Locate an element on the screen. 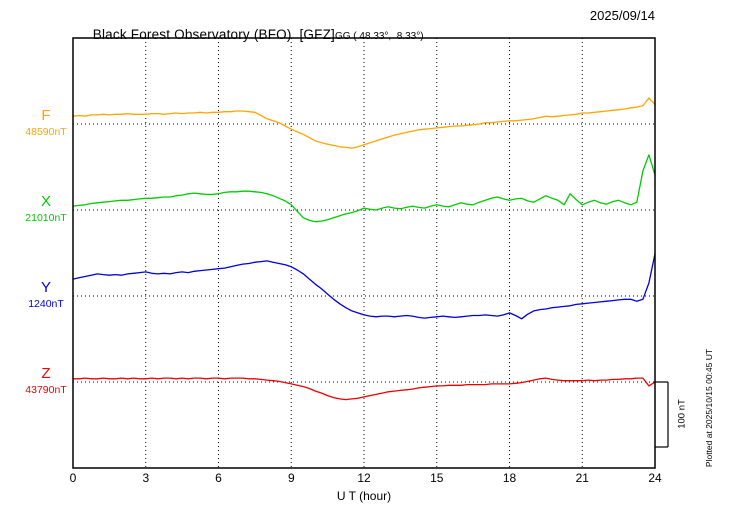 This screenshot has height=520, width=730. x-tick-3: 3 is located at coordinates (146, 478).